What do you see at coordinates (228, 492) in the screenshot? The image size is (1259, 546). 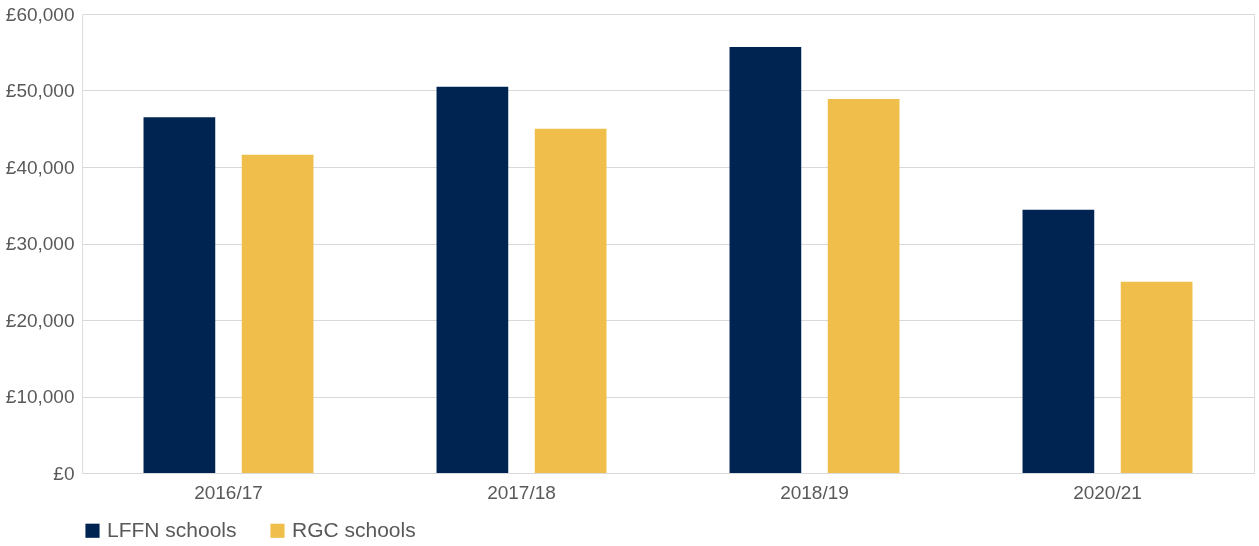 I see `x-tick-label: 2016/17` at bounding box center [228, 492].